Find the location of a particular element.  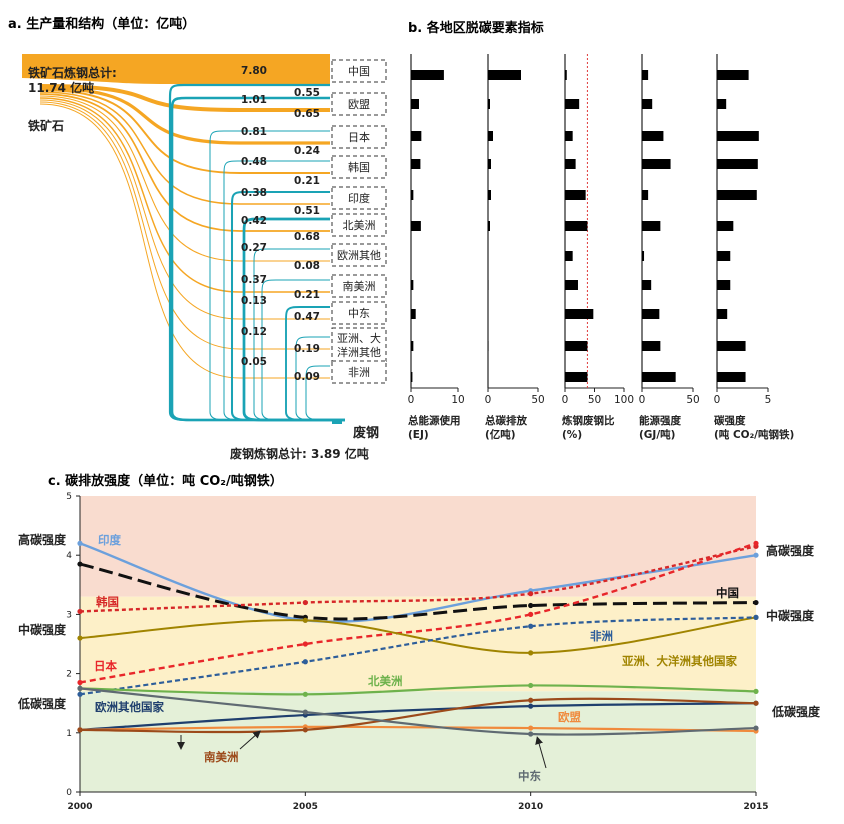

panel-a-title: a. 生产量和结构（单位：亿吨） is located at coordinates (101, 24).